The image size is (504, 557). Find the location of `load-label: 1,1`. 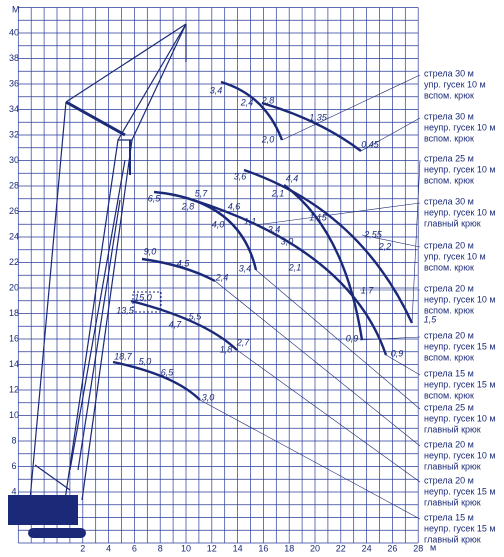

load-label: 1,1 is located at coordinates (250, 221).